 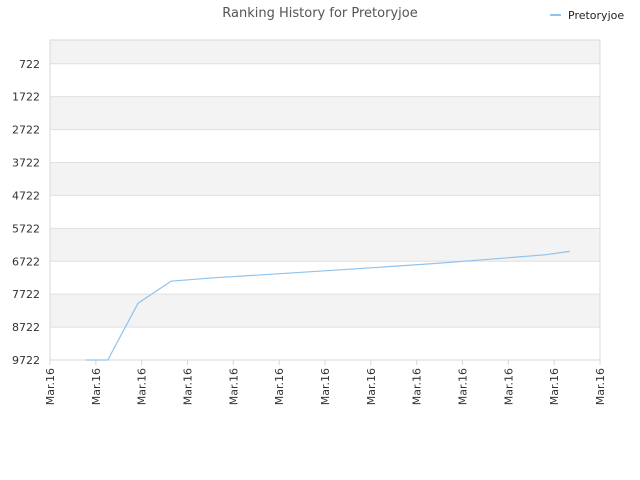 I want to click on chart-title: Ranking History for Pretoryjoe, so click(x=319, y=13).